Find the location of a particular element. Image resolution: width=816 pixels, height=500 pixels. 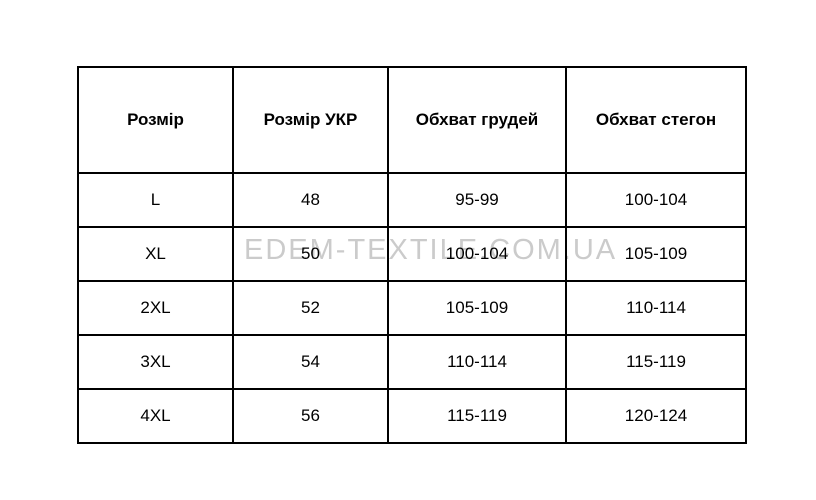

table-row: XL 50 100-104 105-109 is located at coordinates (412, 254).